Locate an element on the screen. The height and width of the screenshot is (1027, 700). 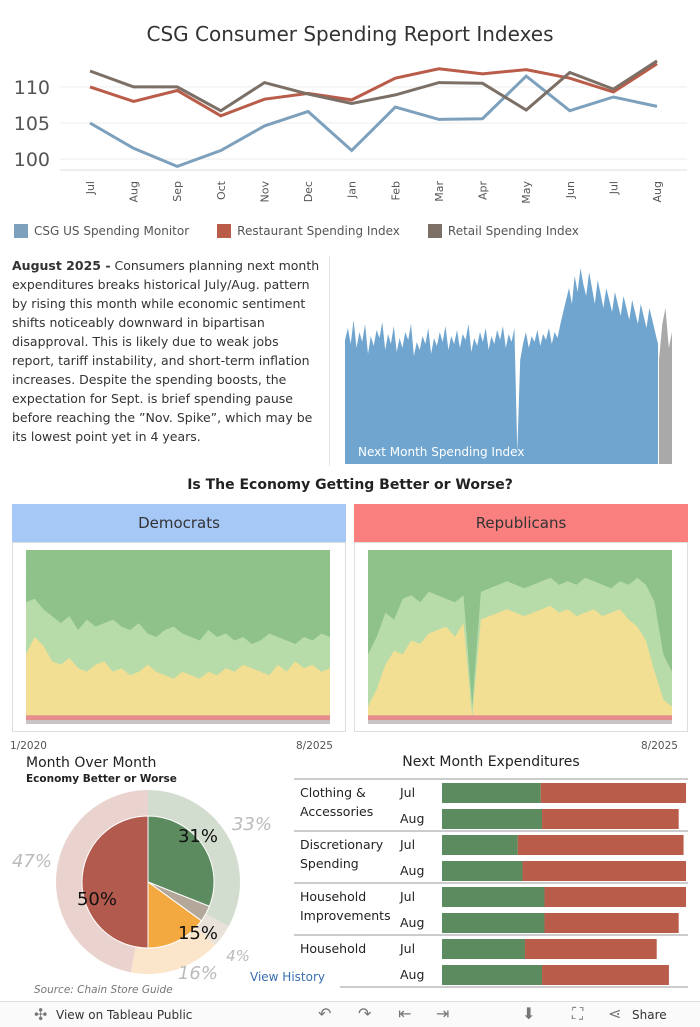
x-tick-label: May is located at coordinates (526, 192).